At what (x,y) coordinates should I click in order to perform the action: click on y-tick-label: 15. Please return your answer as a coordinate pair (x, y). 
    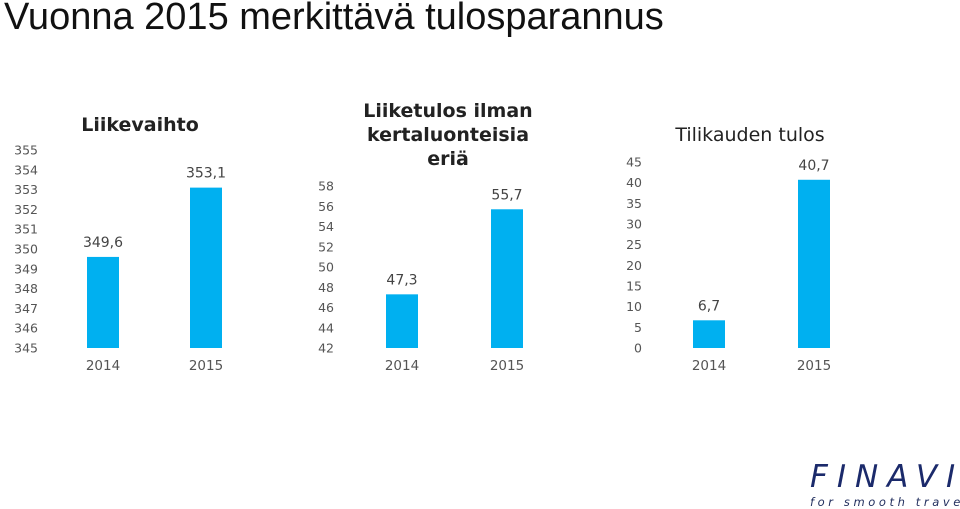
    Looking at the image, I should click on (634, 286).